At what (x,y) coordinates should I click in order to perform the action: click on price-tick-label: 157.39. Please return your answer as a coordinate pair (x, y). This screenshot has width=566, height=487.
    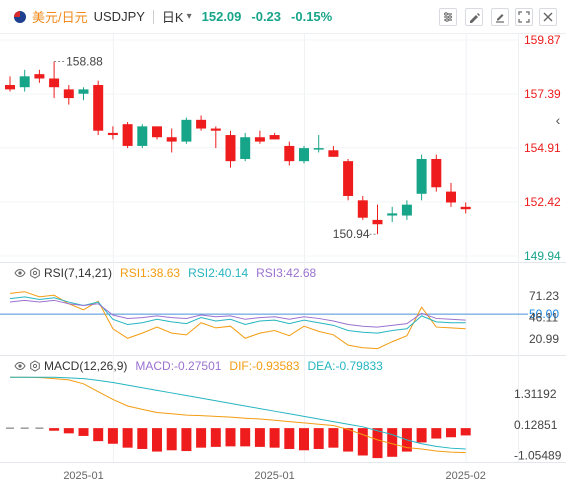
    Looking at the image, I should click on (542, 94).